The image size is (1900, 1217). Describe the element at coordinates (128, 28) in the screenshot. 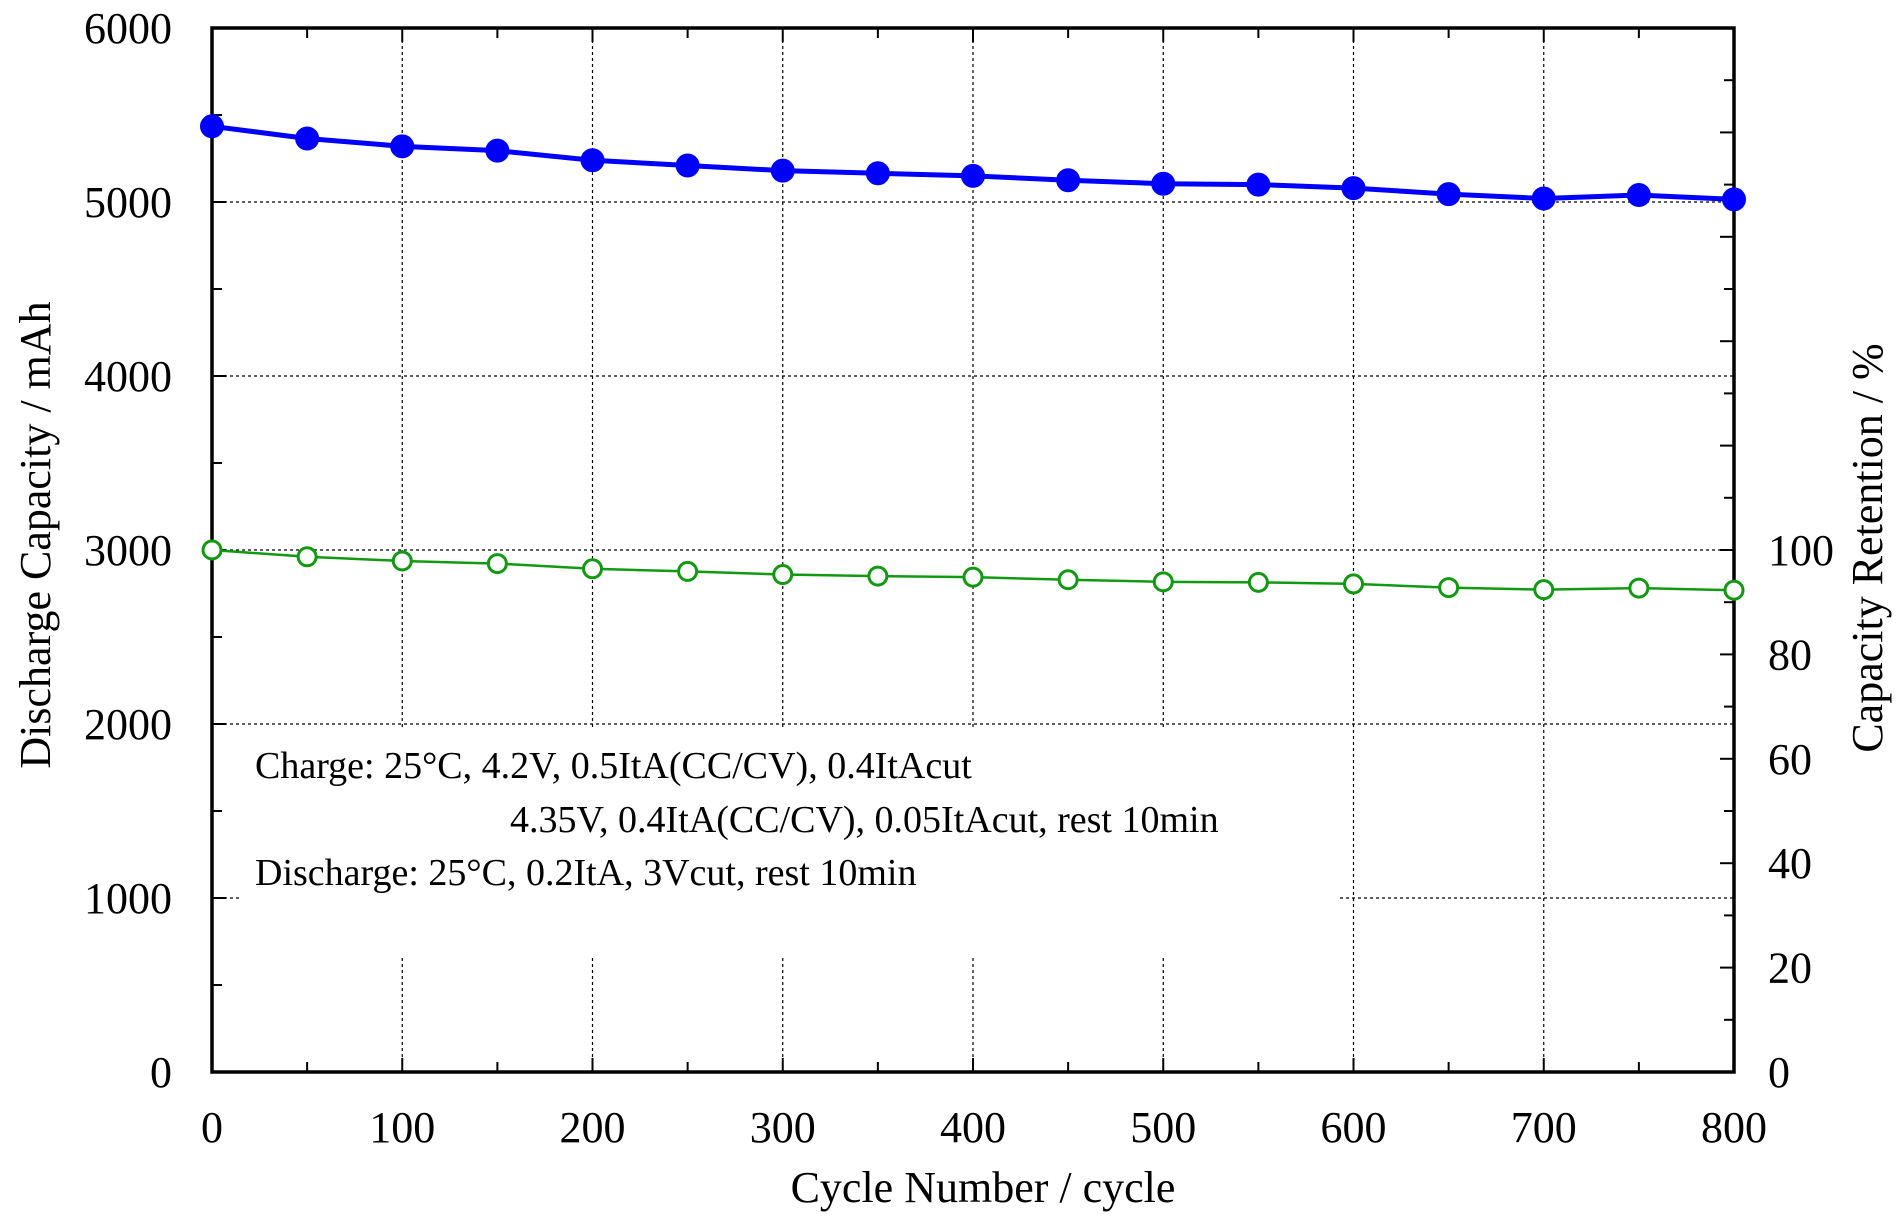

I see `y-tick-label: 6000` at that location.